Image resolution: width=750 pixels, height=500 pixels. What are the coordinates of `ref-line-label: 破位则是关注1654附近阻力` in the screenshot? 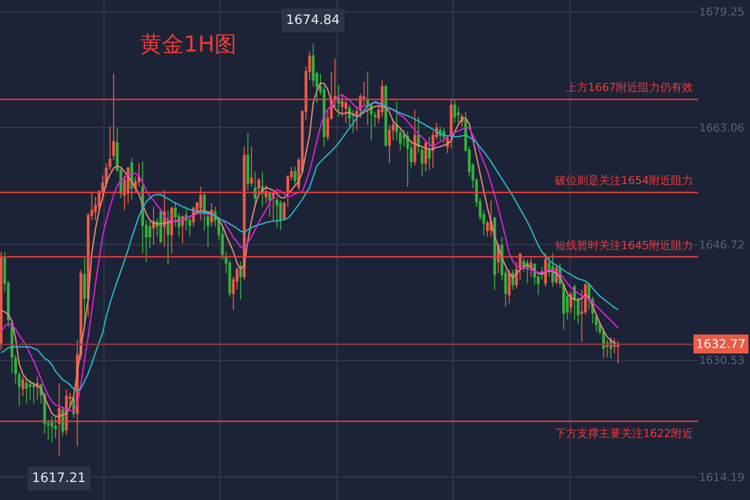 It's located at (623, 180).